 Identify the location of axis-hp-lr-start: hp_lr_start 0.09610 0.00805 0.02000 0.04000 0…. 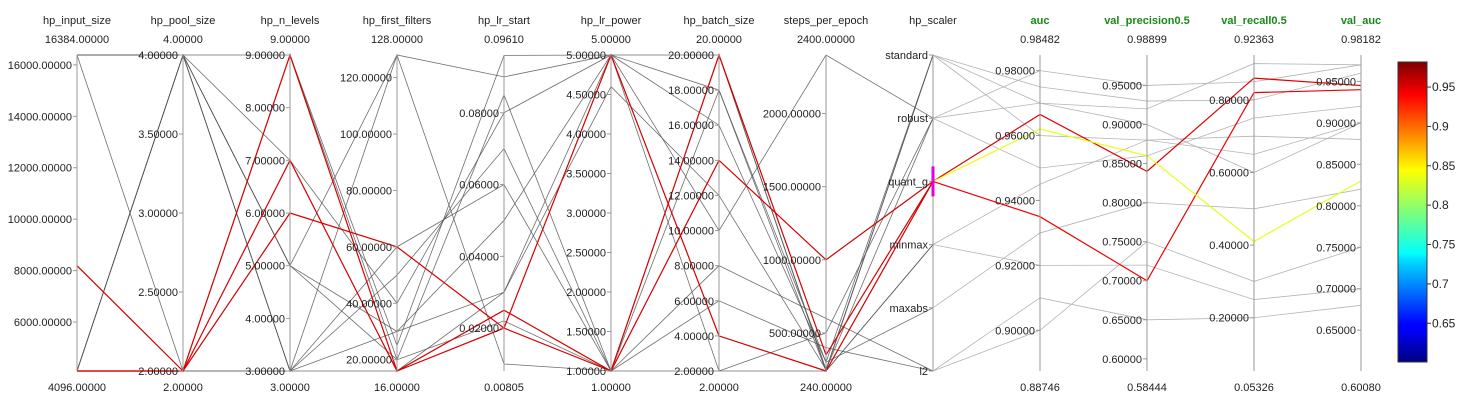
(494, 204).